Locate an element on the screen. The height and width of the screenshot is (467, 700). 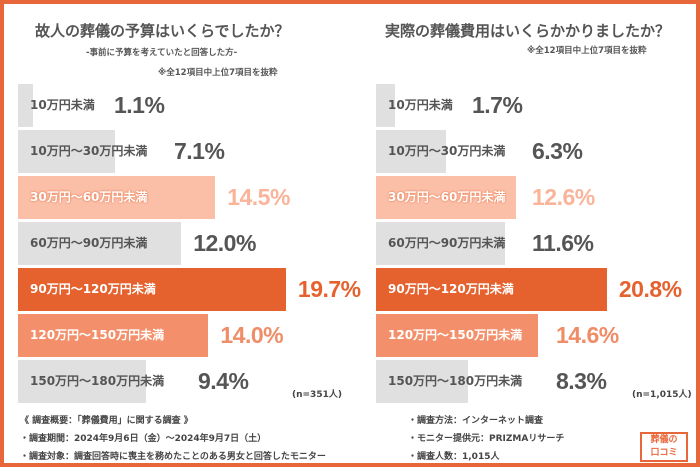
left-sample-size: (n=351人) is located at coordinates (317, 395).